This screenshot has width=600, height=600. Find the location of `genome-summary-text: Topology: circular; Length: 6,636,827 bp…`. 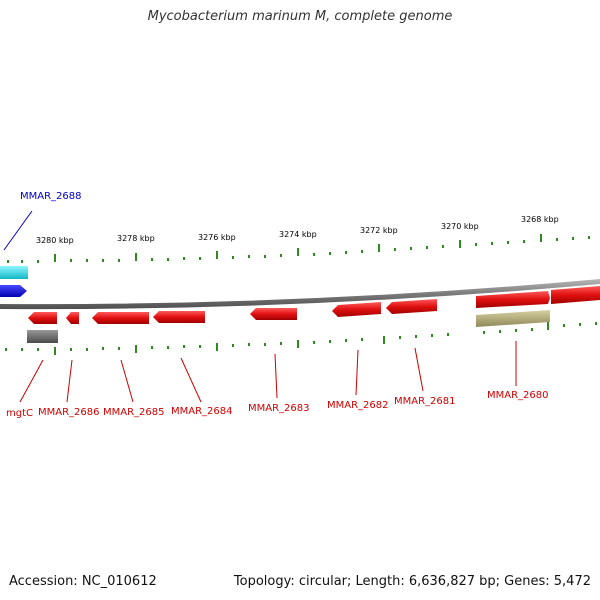

genome-summary-text: Topology: circular; Length: 6,636,827 bp… is located at coordinates (412, 581).